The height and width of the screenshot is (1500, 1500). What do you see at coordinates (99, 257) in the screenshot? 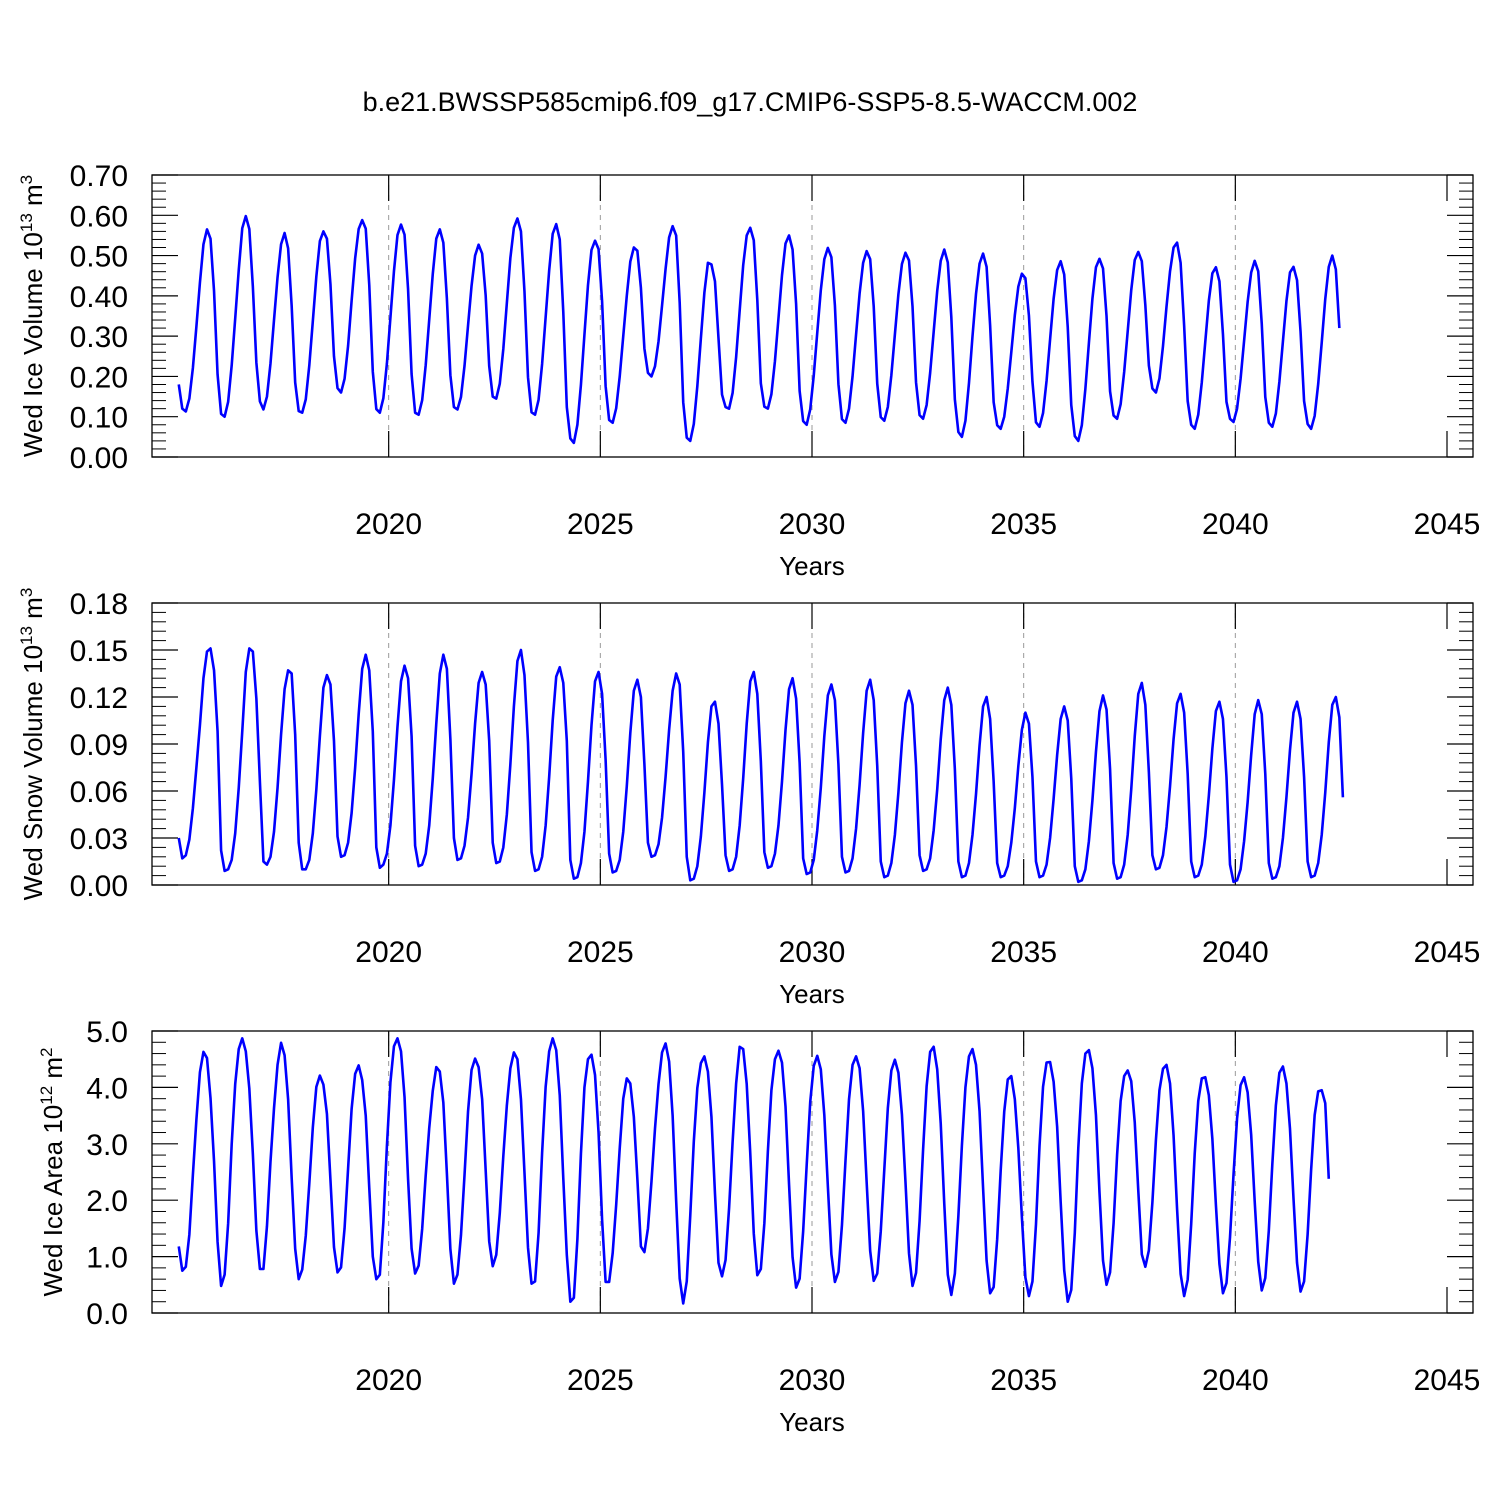
I see `y-tick-label: 0.50` at bounding box center [99, 257].